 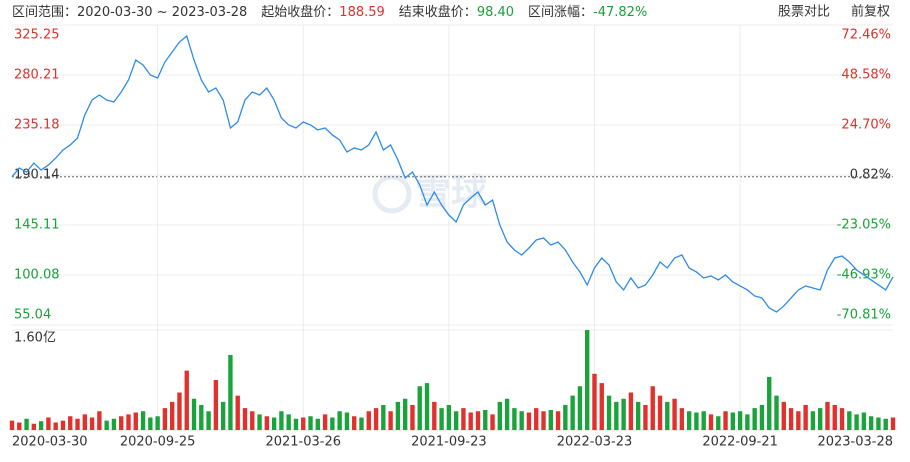 What do you see at coordinates (300, 12) in the screenshot?
I see `start-label: 起始收盘价：` at bounding box center [300, 12].